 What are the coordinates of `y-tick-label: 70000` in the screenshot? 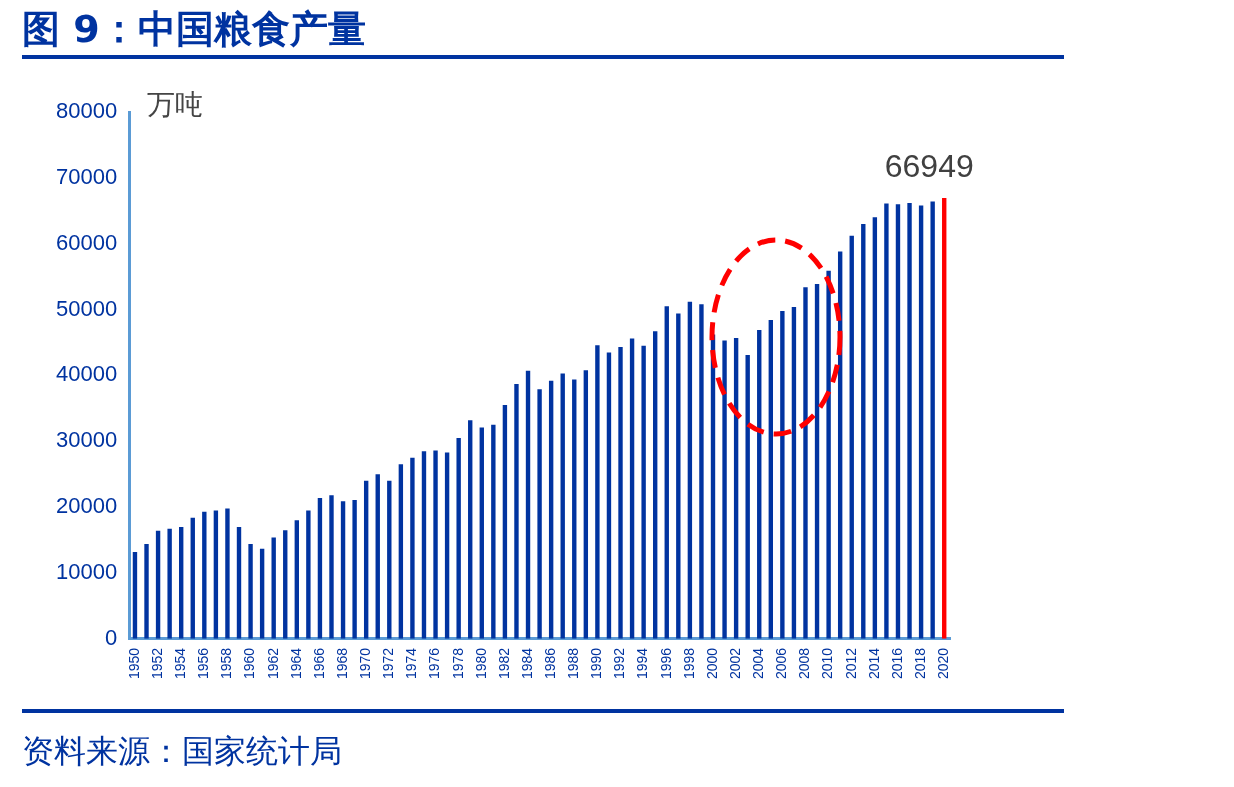 It's located at (86, 176).